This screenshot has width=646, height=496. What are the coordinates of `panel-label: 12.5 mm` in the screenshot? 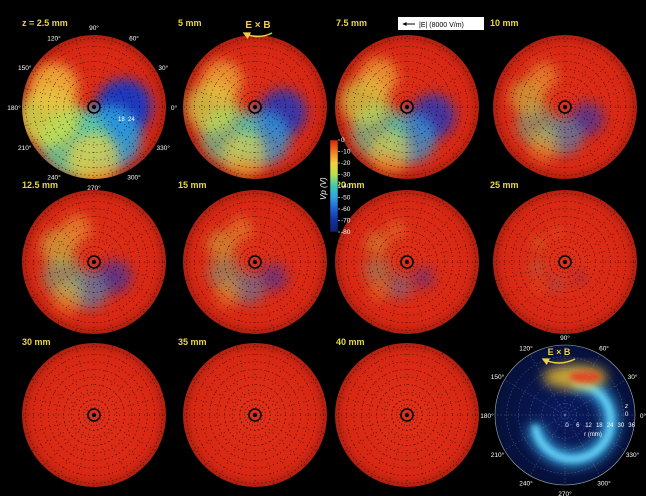 It's located at (40, 185).